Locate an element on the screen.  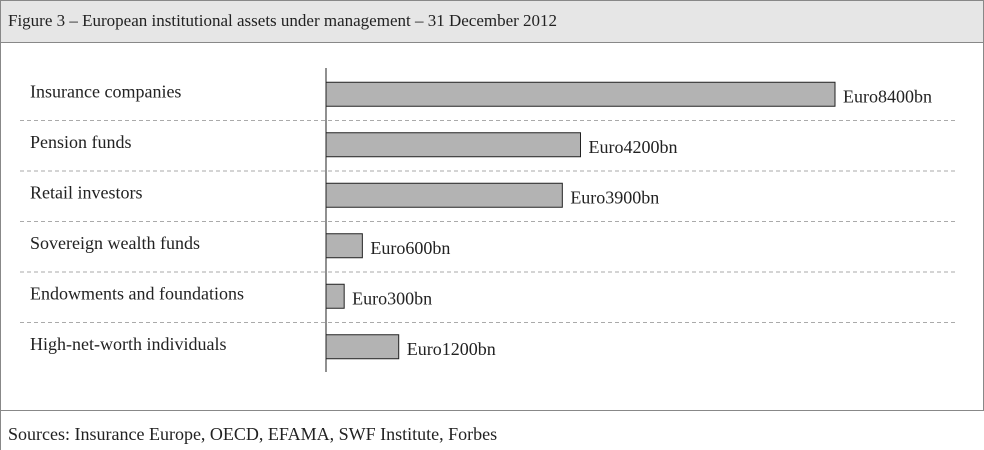
title-band is located at coordinates (492, 21).